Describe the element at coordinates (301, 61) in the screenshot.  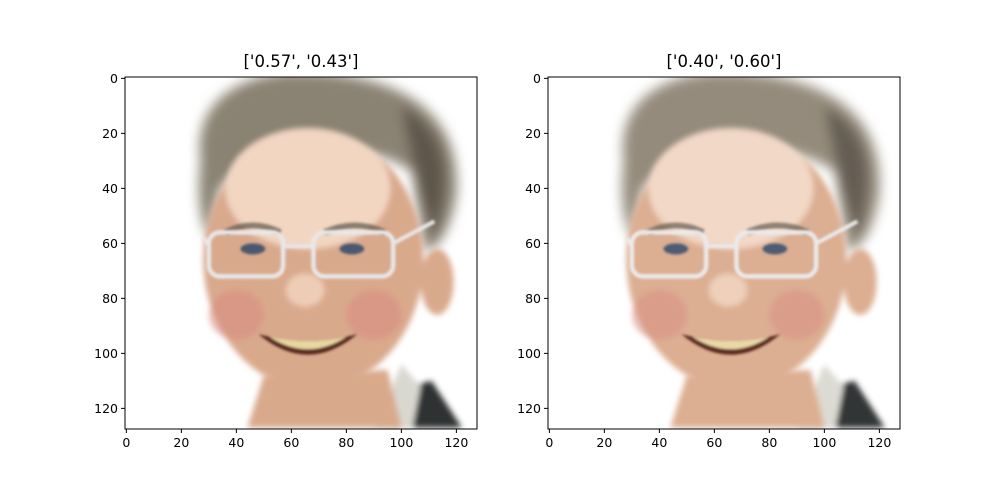
I see `subplot-title: ['0.57', '0.43']` at that location.